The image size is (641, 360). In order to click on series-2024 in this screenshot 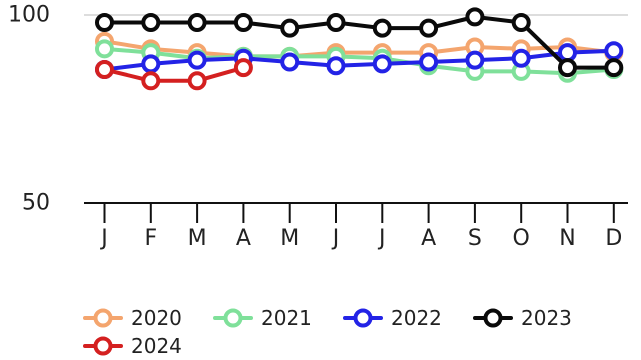, I will do `click(174, 74)`.